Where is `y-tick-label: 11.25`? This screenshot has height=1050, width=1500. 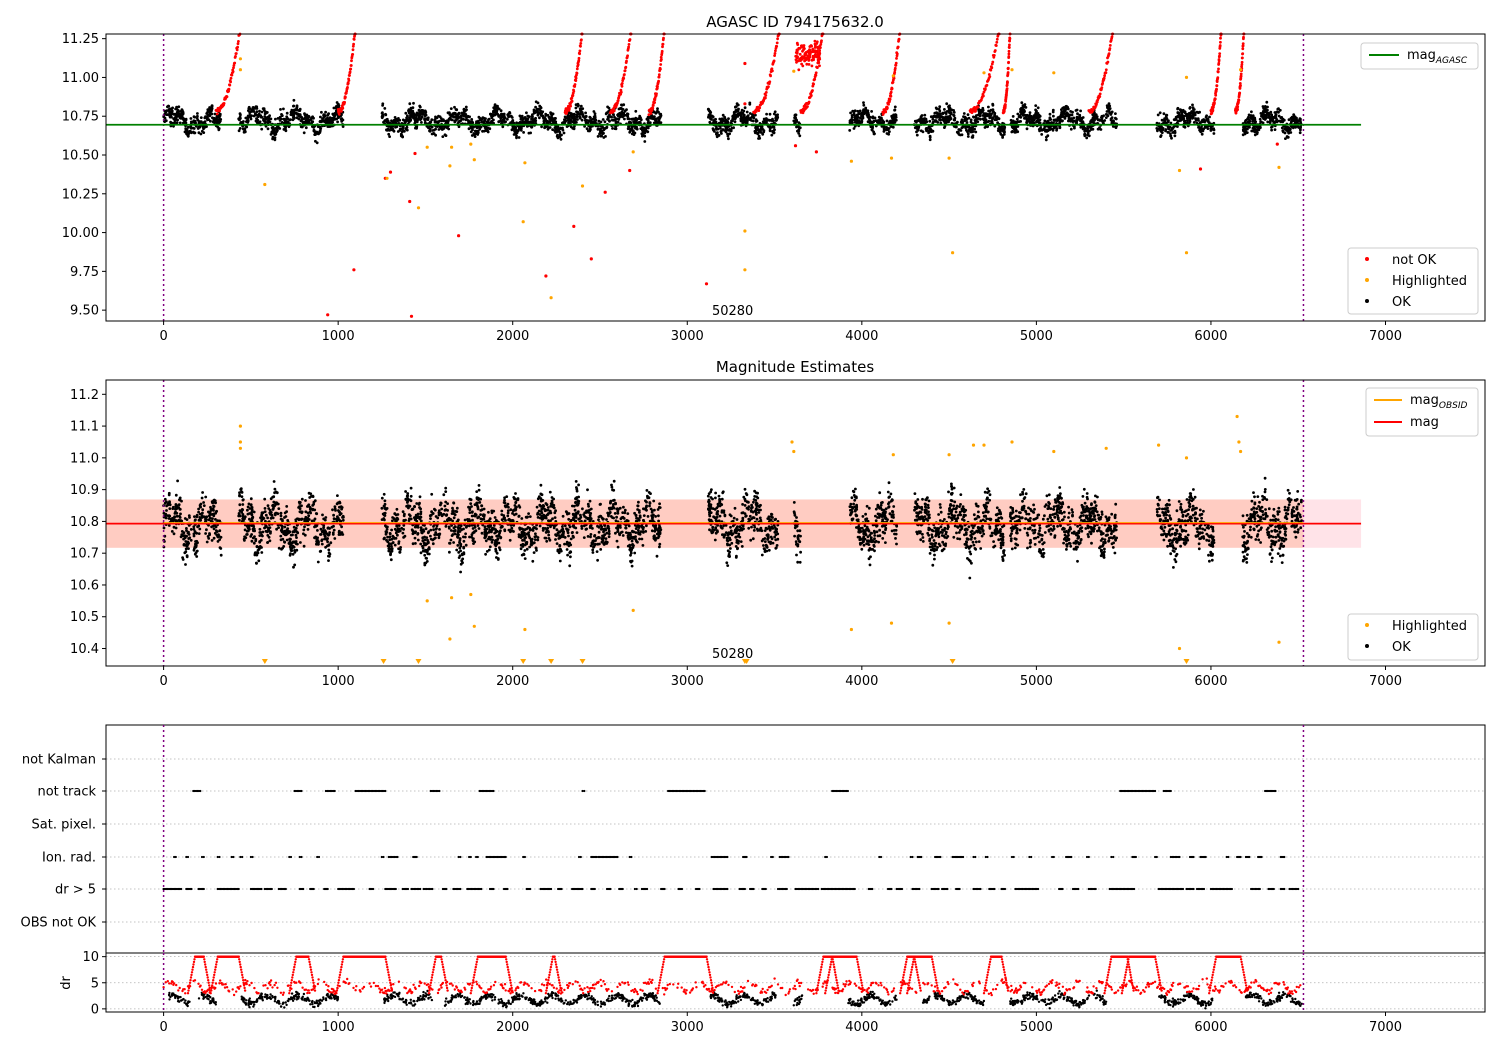 y-tick-label: 11.25 is located at coordinates (80, 39).